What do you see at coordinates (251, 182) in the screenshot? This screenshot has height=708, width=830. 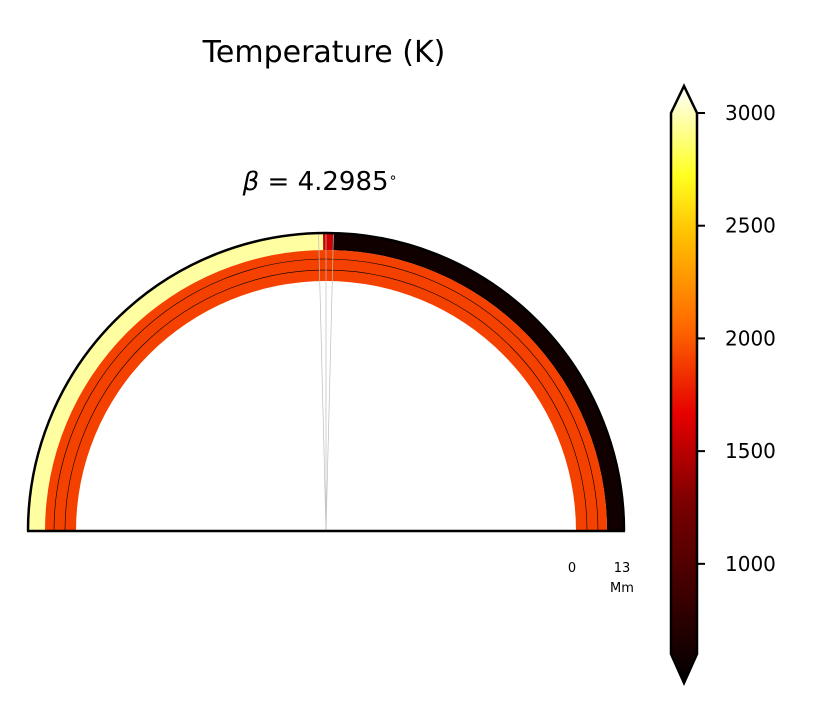 I see `beta-symbol: β` at bounding box center [251, 182].